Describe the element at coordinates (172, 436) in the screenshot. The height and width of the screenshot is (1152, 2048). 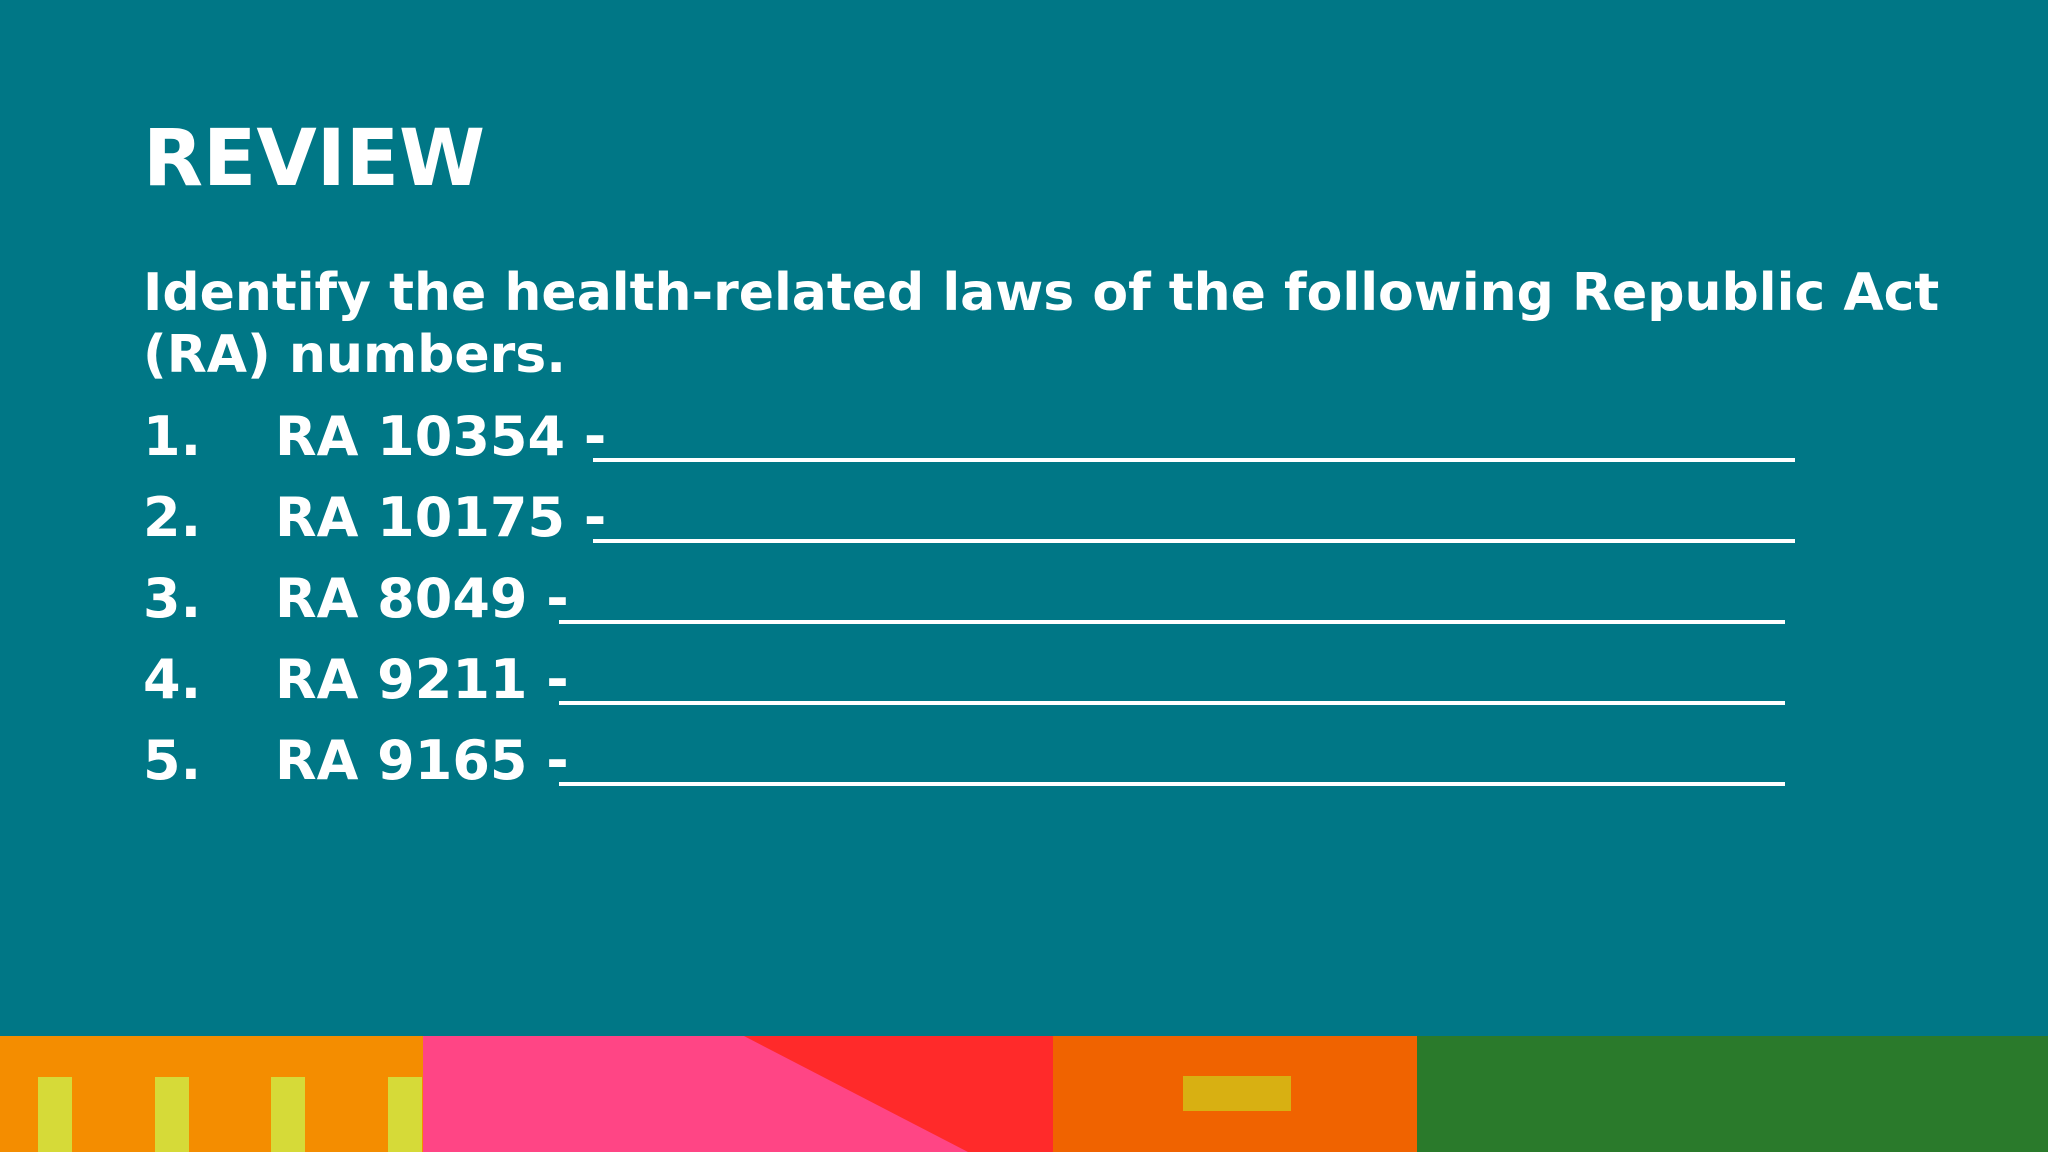
I see `item-number: 1.` at that location.